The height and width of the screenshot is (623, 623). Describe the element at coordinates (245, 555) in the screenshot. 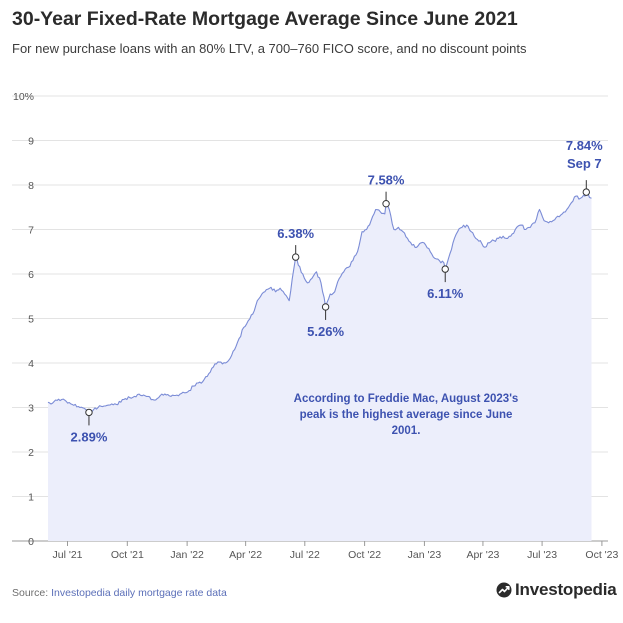

I see `x-tick-label: Apr '22` at that location.